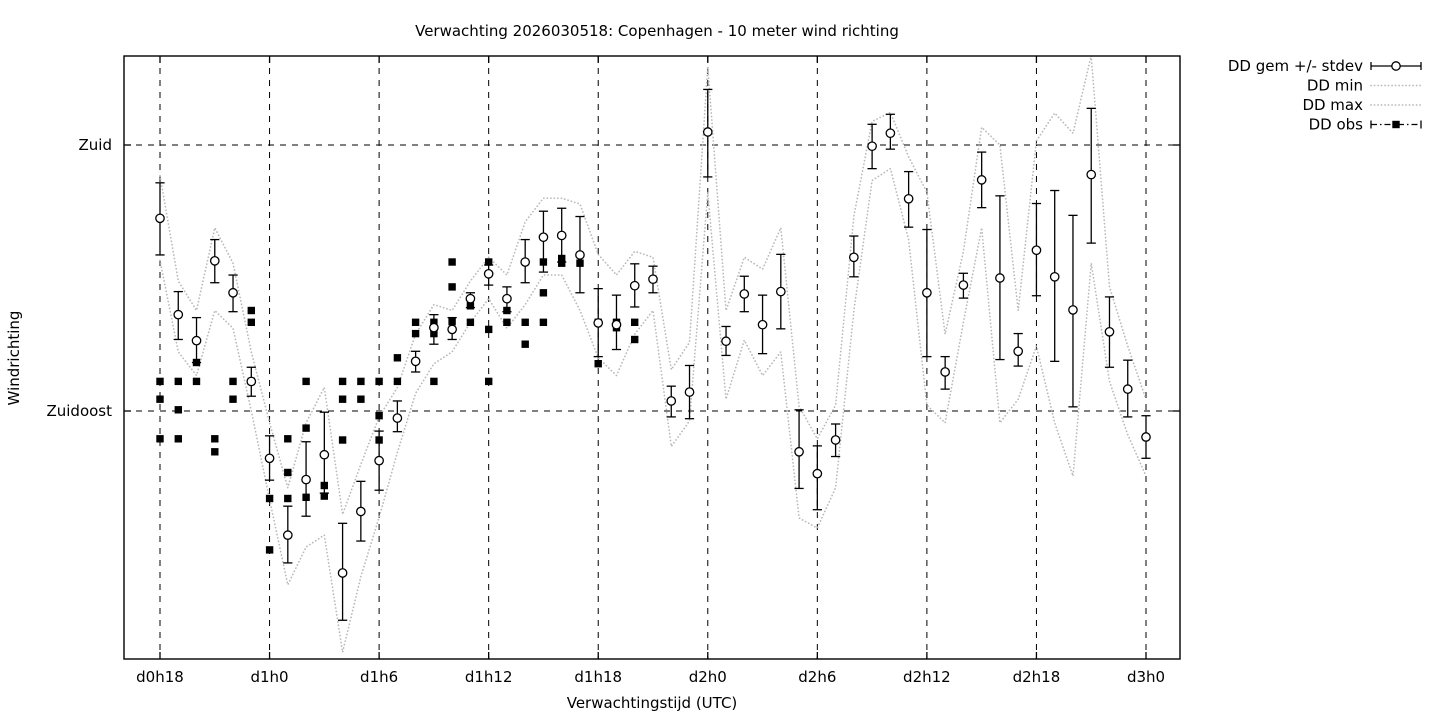 Image resolution: width=1440 pixels, height=720 pixels. I want to click on ytick-label-Zuidoost: Zuidoost, so click(79, 411).